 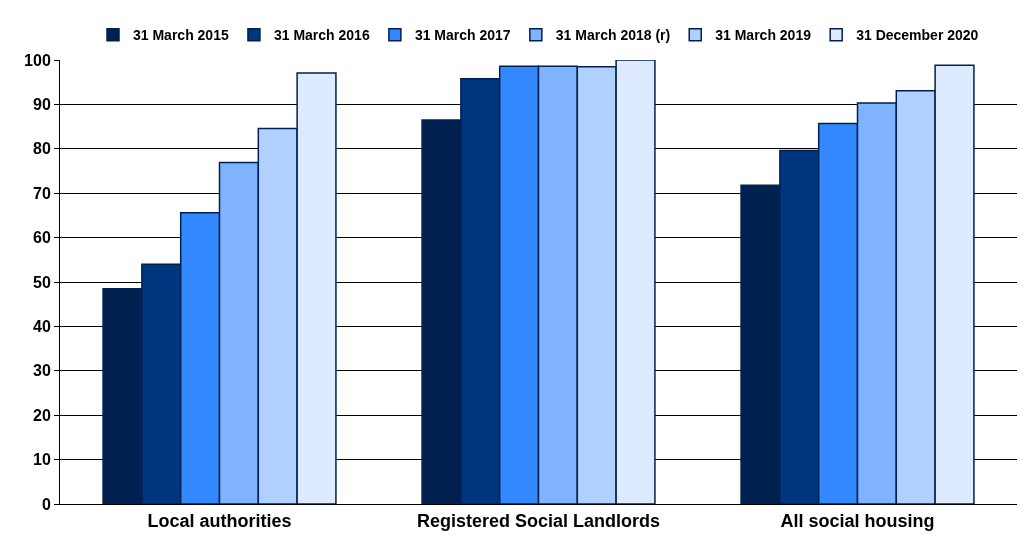 What do you see at coordinates (42, 371) in the screenshot?
I see `y-tick-label: 30` at bounding box center [42, 371].